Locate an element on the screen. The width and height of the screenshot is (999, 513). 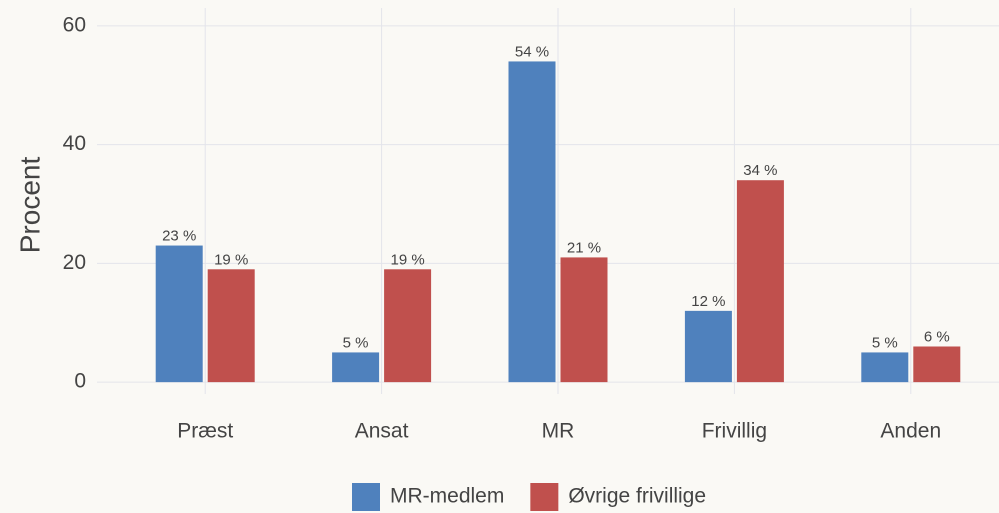
value-label: 54 % is located at coordinates (532, 51).